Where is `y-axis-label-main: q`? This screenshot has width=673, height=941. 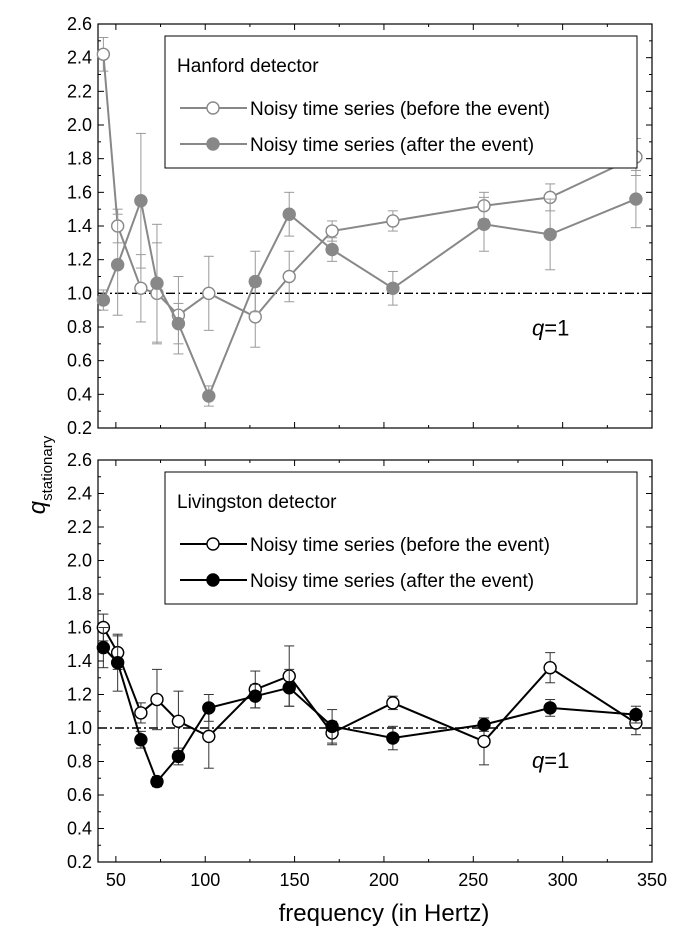 y-axis-label-main: q is located at coordinates (37, 507).